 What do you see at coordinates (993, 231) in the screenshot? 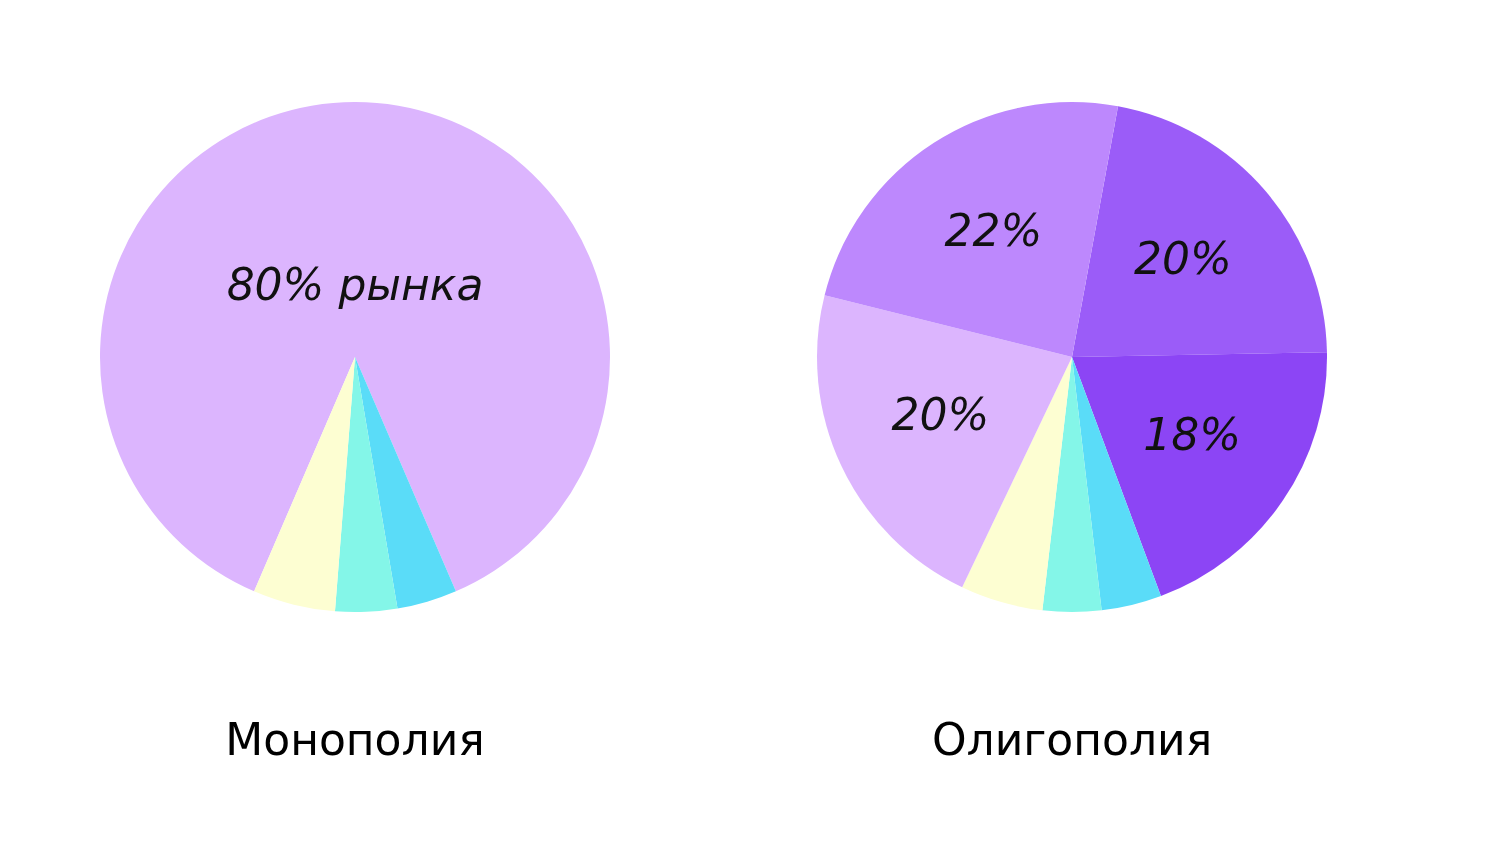
I see `data-label: 22%` at bounding box center [993, 231].